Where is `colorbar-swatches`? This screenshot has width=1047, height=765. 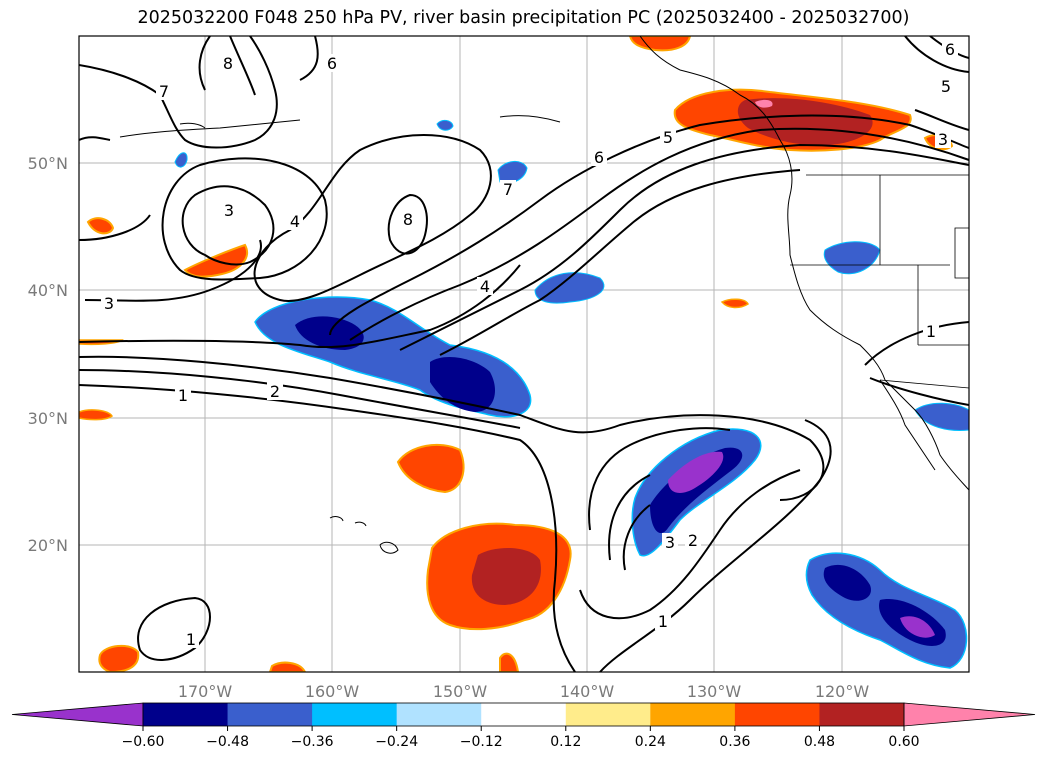
colorbar-swatches is located at coordinates (523, 714).